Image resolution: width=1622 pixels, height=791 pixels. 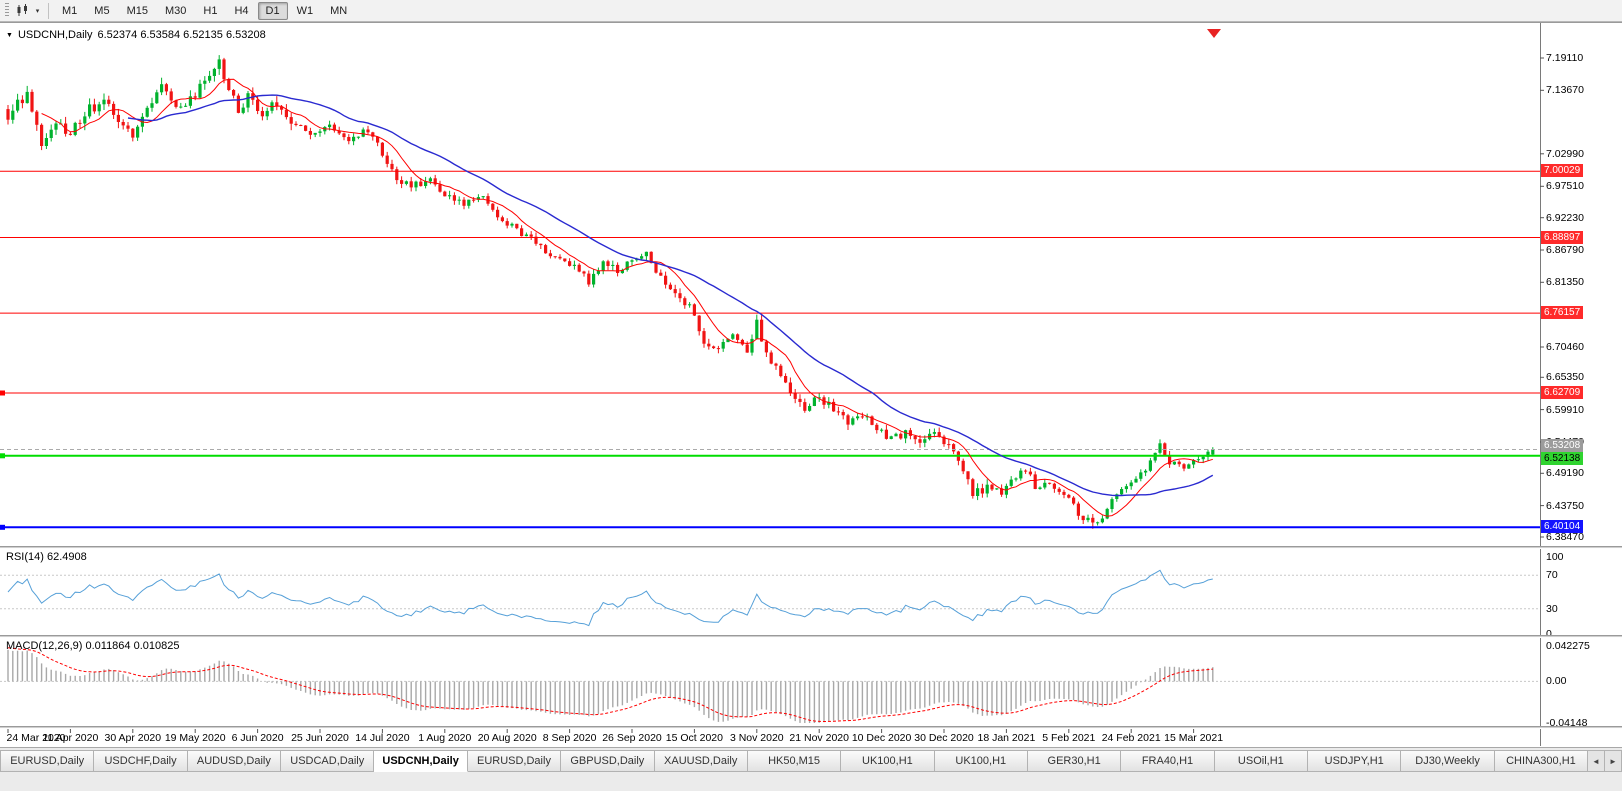 What do you see at coordinates (305, 10) in the screenshot?
I see `timeframe-button-w1: W1` at bounding box center [305, 10].